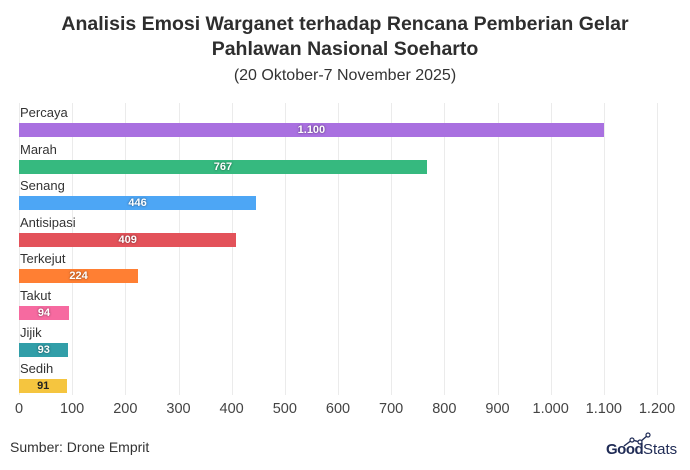 The height and width of the screenshot is (470, 690). What do you see at coordinates (338, 409) in the screenshot?
I see `x-tick-label: 600` at bounding box center [338, 409].